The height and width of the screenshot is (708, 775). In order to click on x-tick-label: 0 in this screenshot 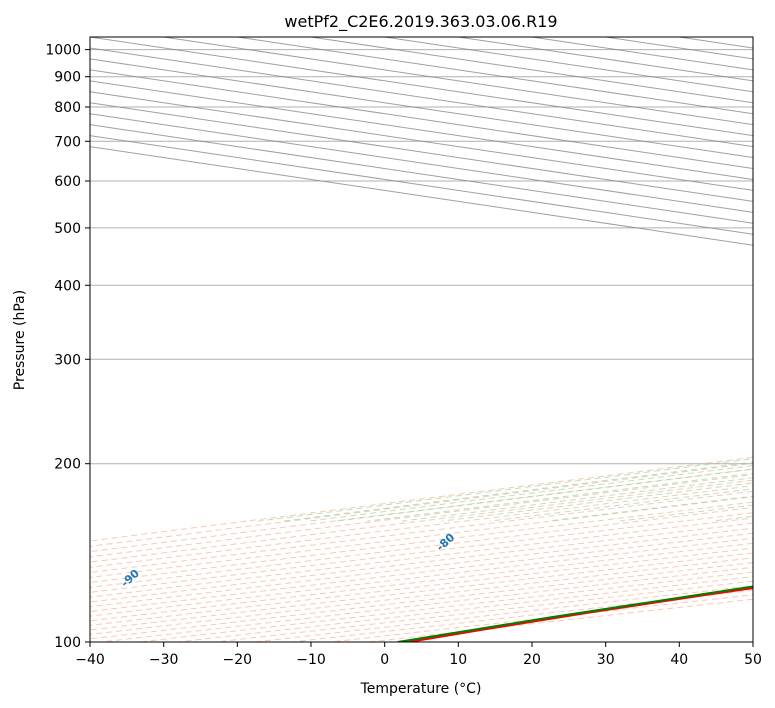, I will do `click(384, 660)`.